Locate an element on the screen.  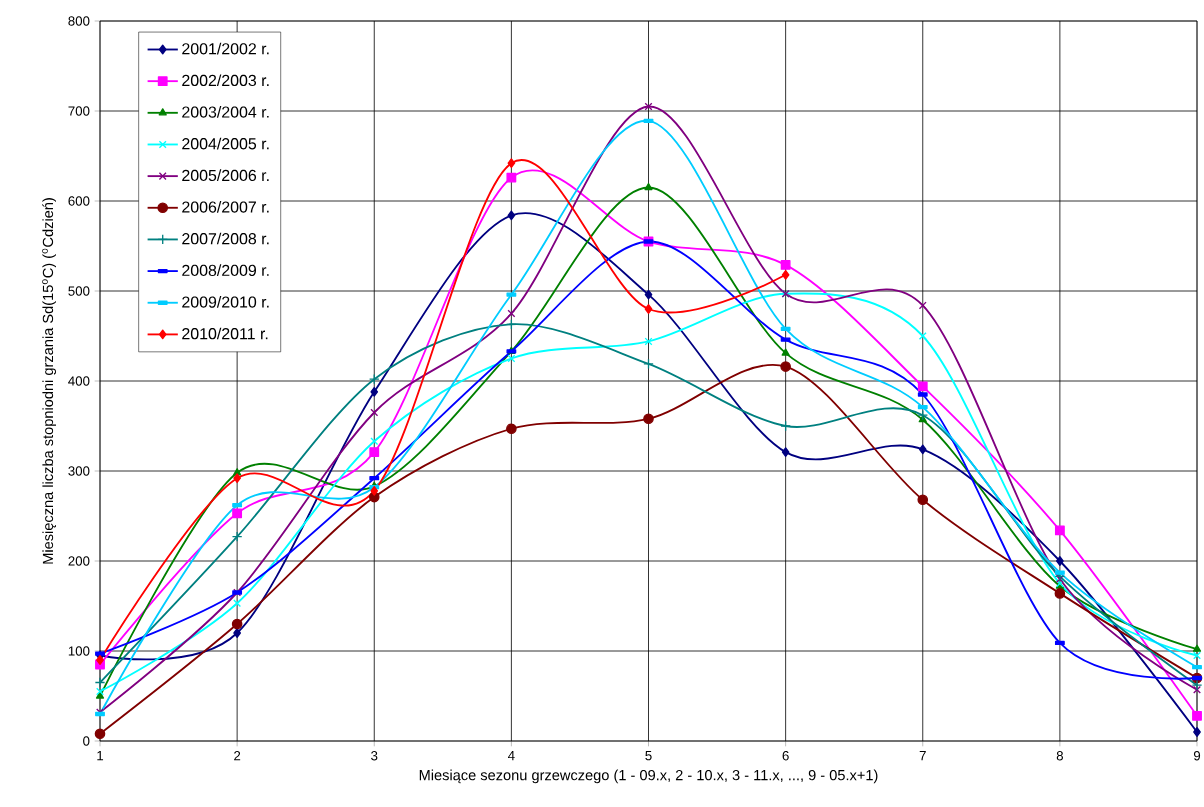
x-tick-label: 3 is located at coordinates (374, 756).